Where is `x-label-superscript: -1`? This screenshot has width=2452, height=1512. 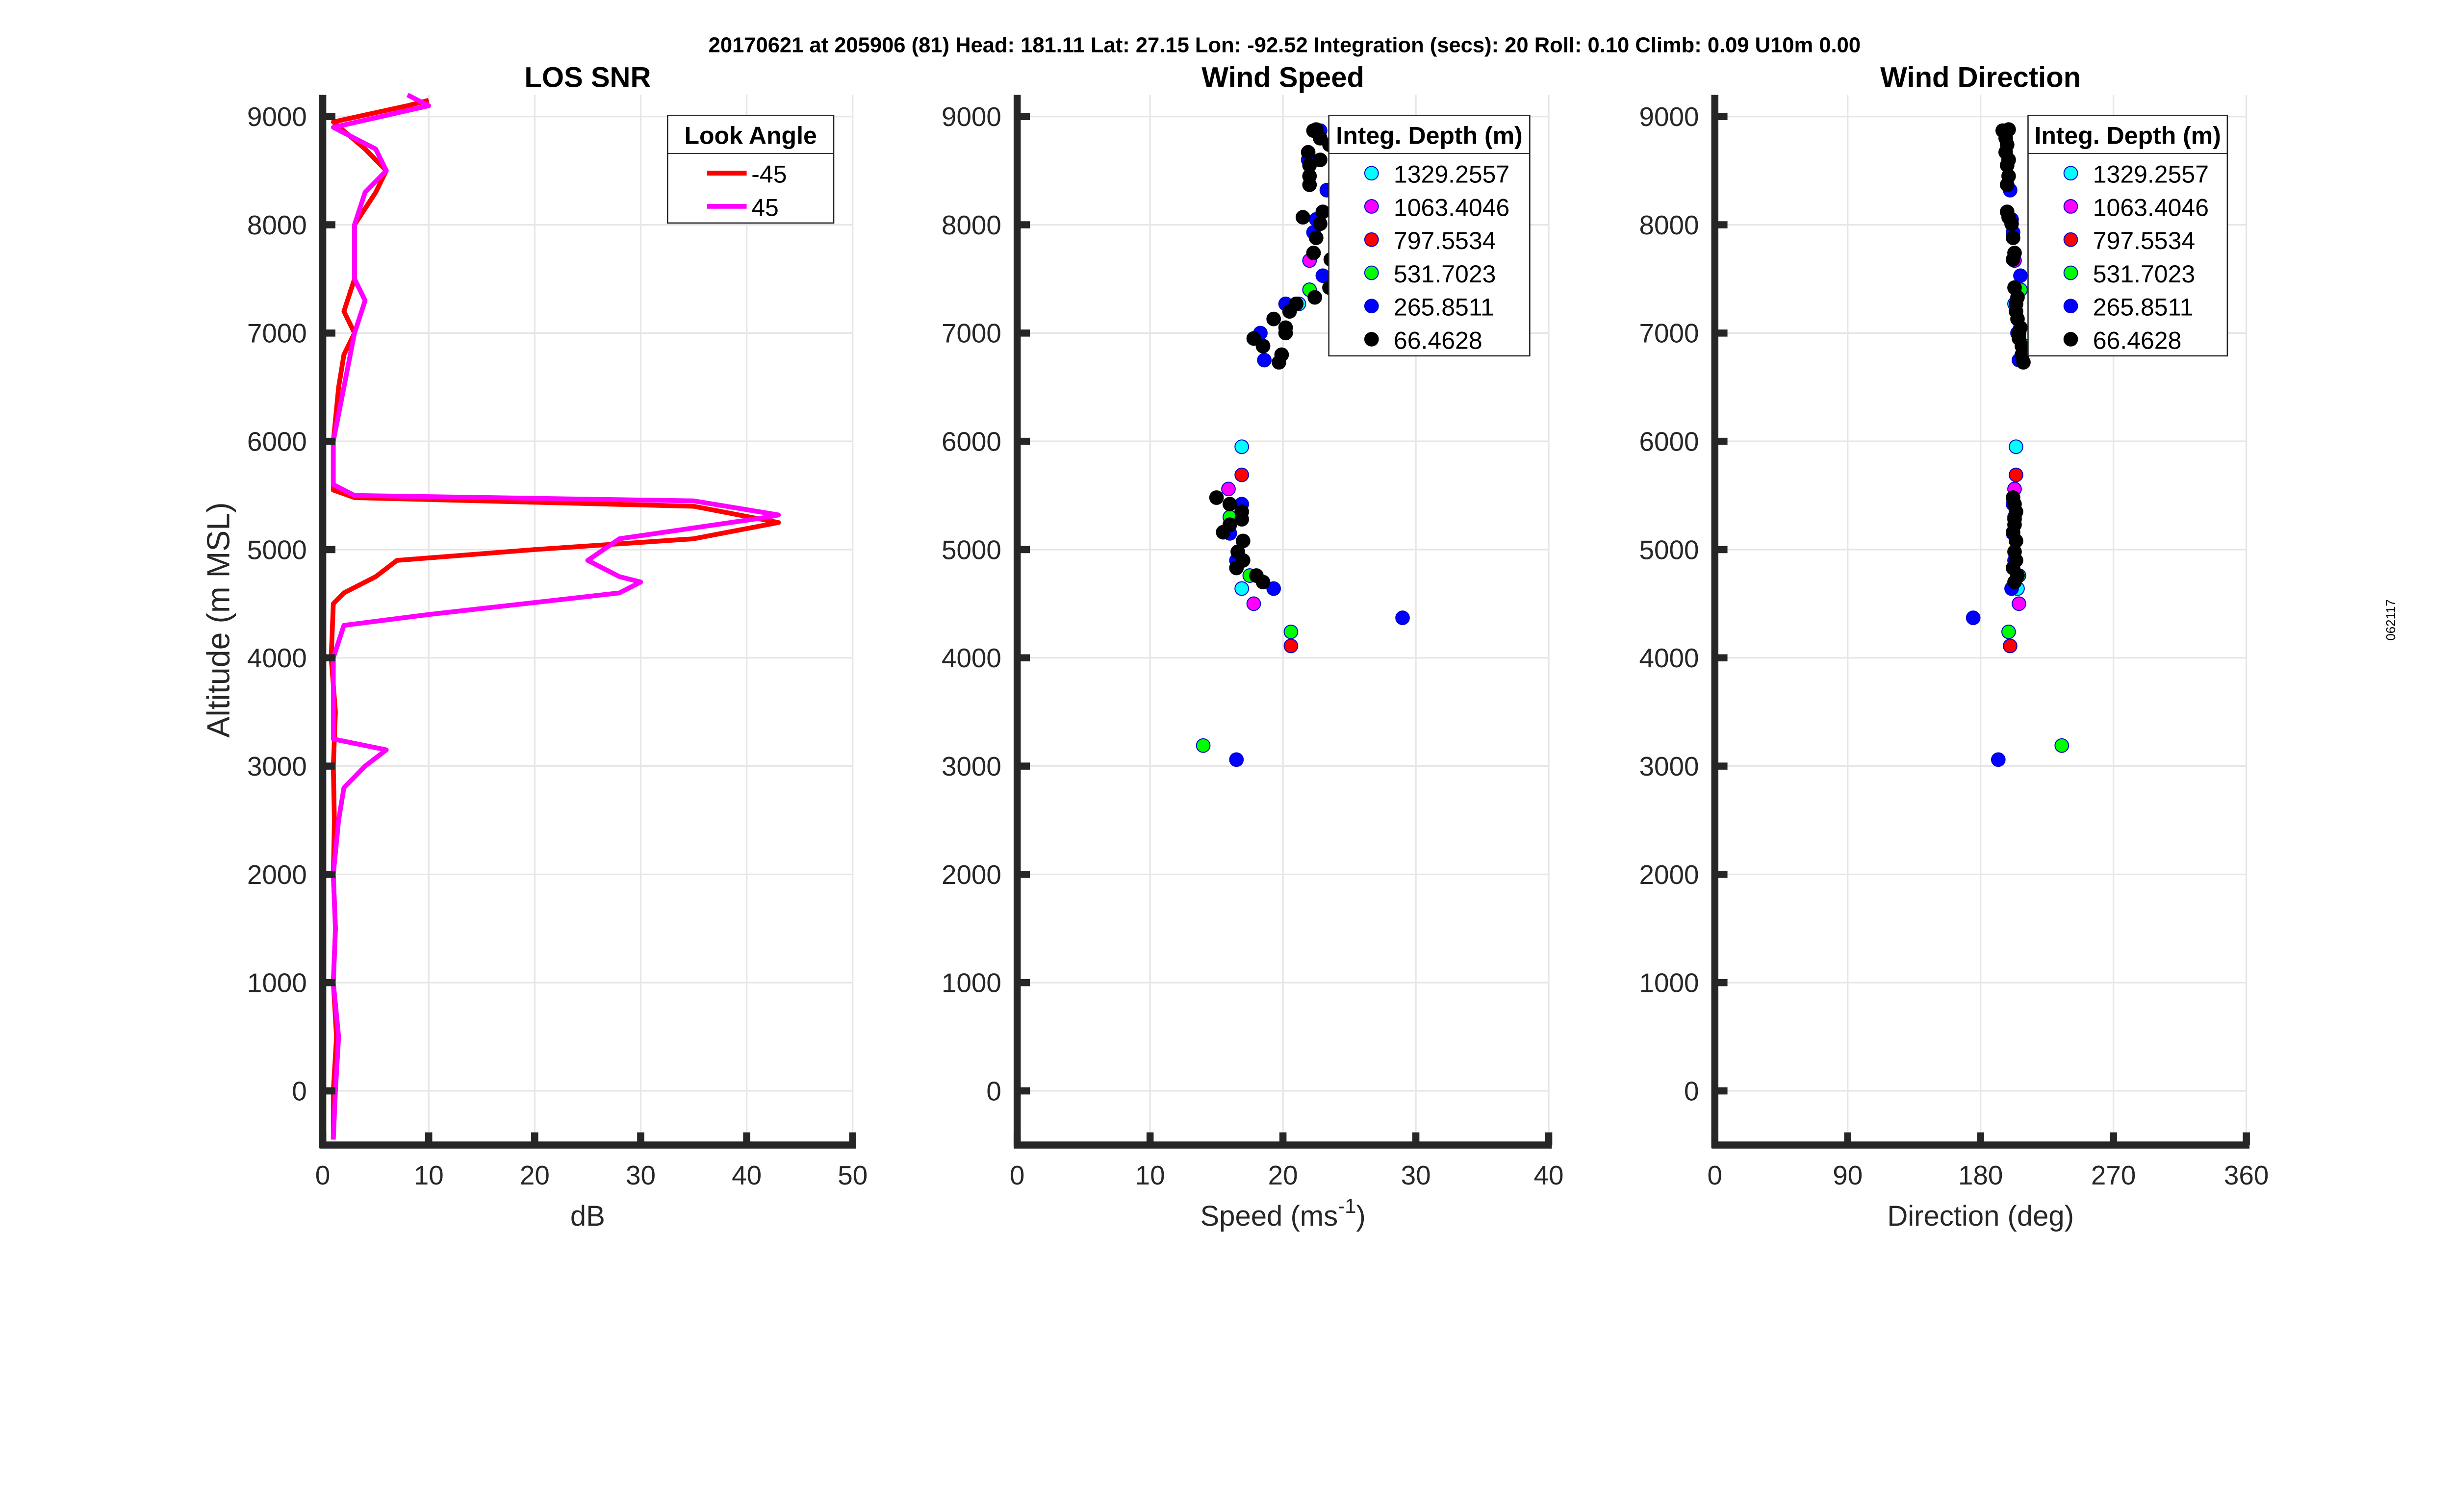 x-label-superscript: -1 is located at coordinates (1347, 1205).